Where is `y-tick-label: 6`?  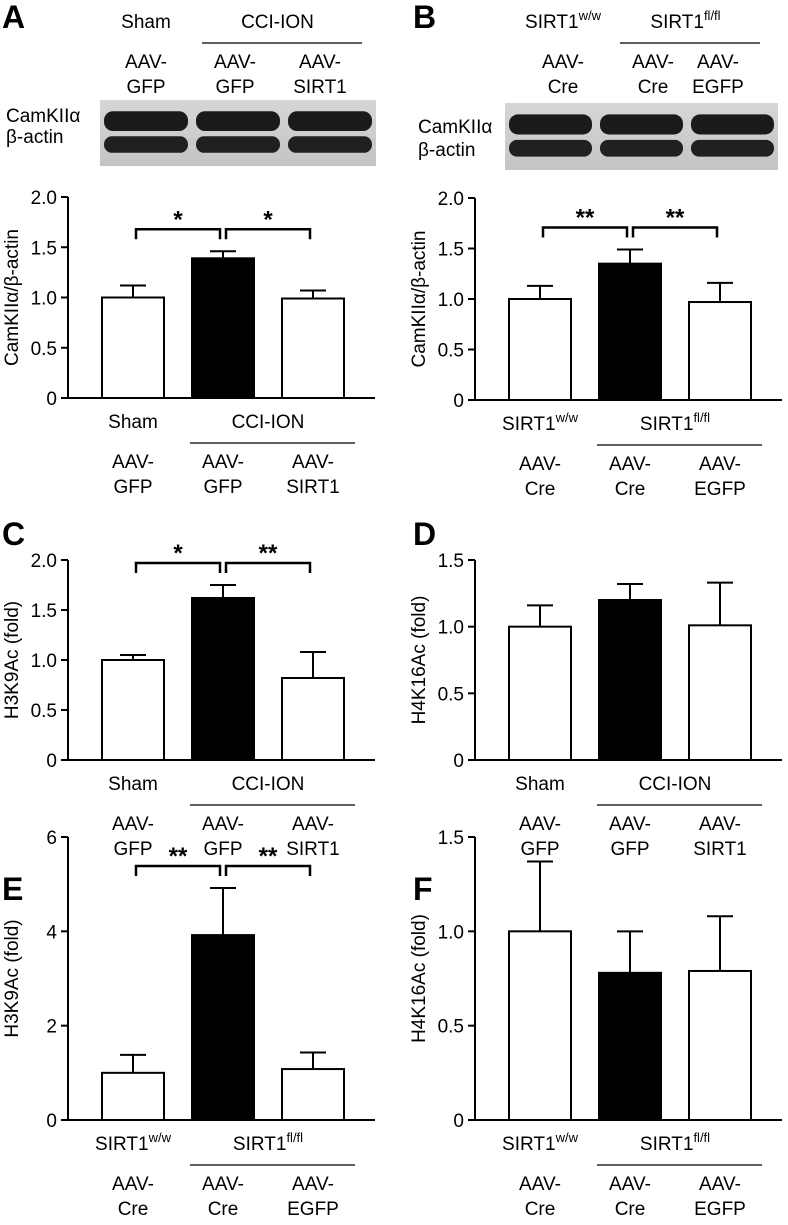
y-tick-label: 6 is located at coordinates (51, 838).